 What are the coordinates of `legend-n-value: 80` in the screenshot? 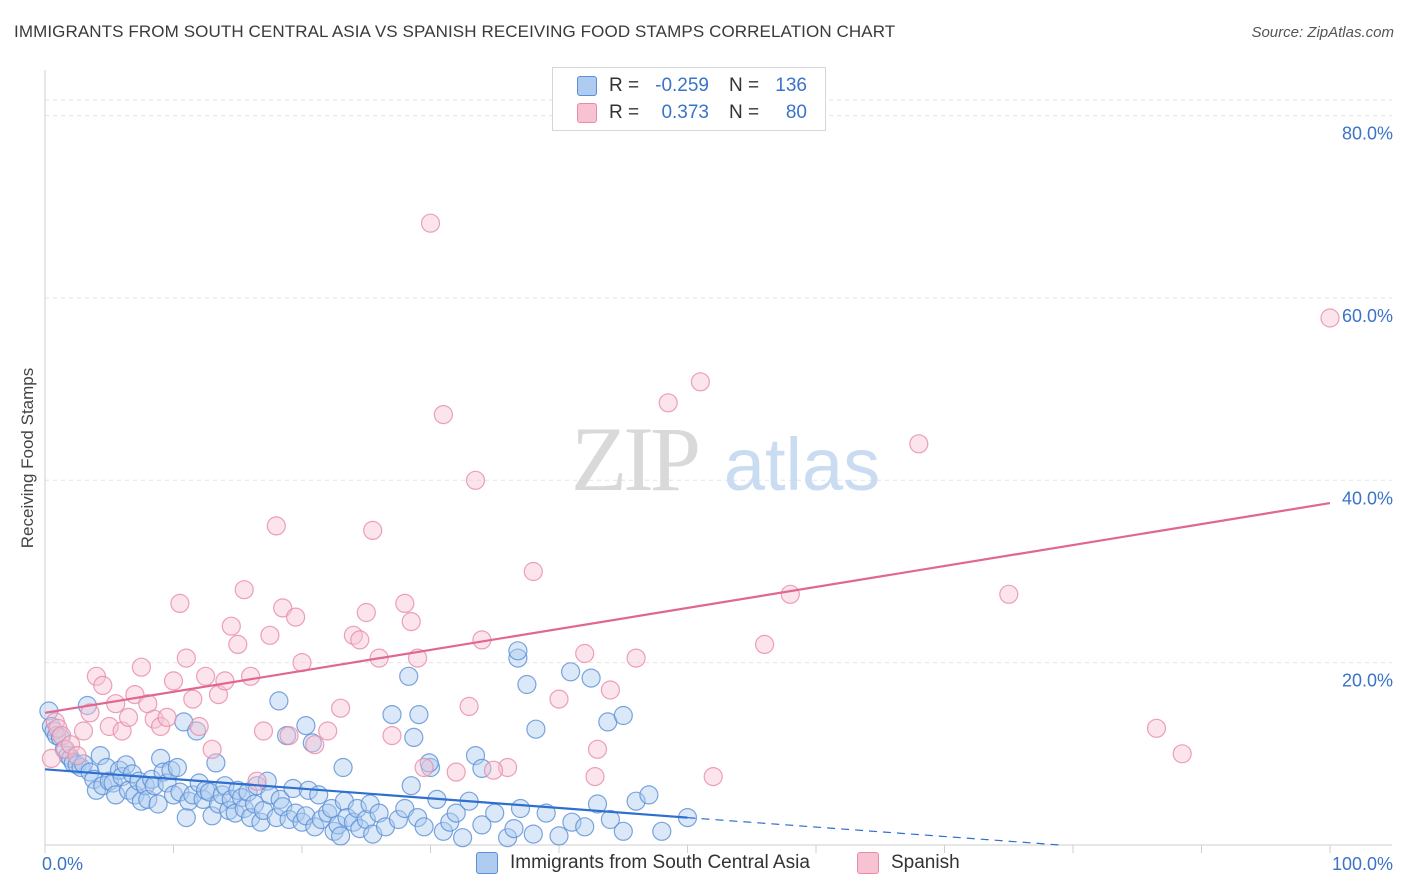 It's located at (796, 112).